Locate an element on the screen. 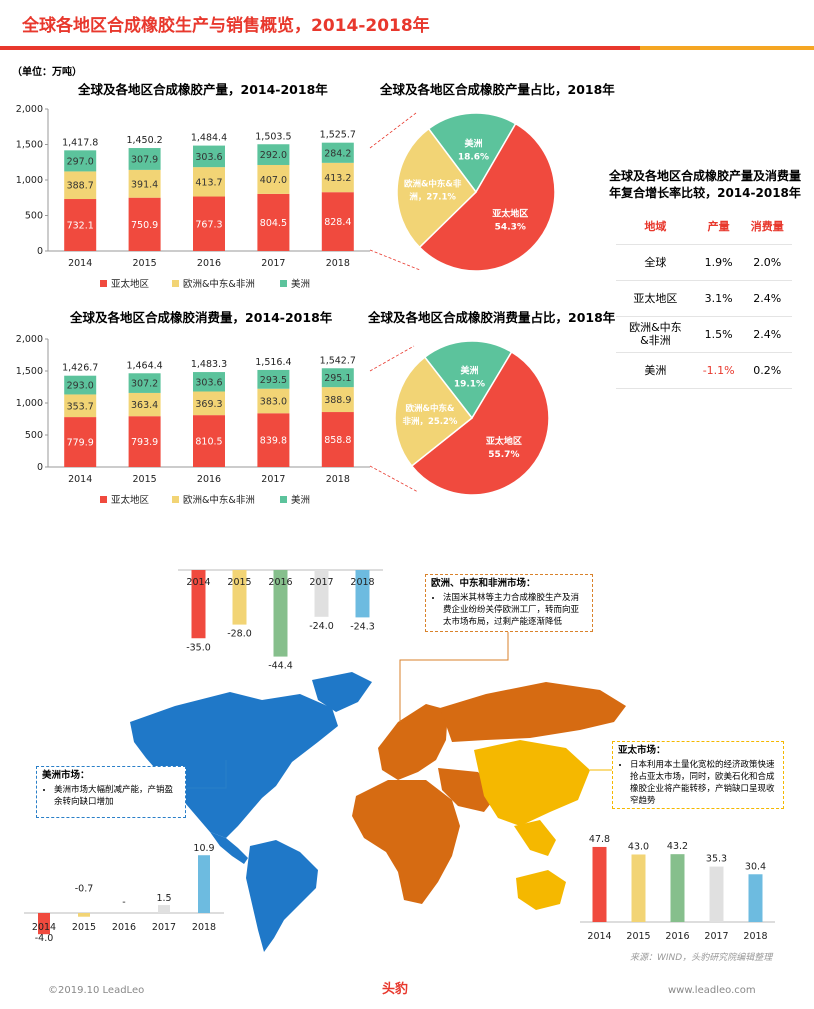 Image resolution: width=814 pixels, height=1009 pixels. bar-value-label: 307.9 is located at coordinates (144, 159).